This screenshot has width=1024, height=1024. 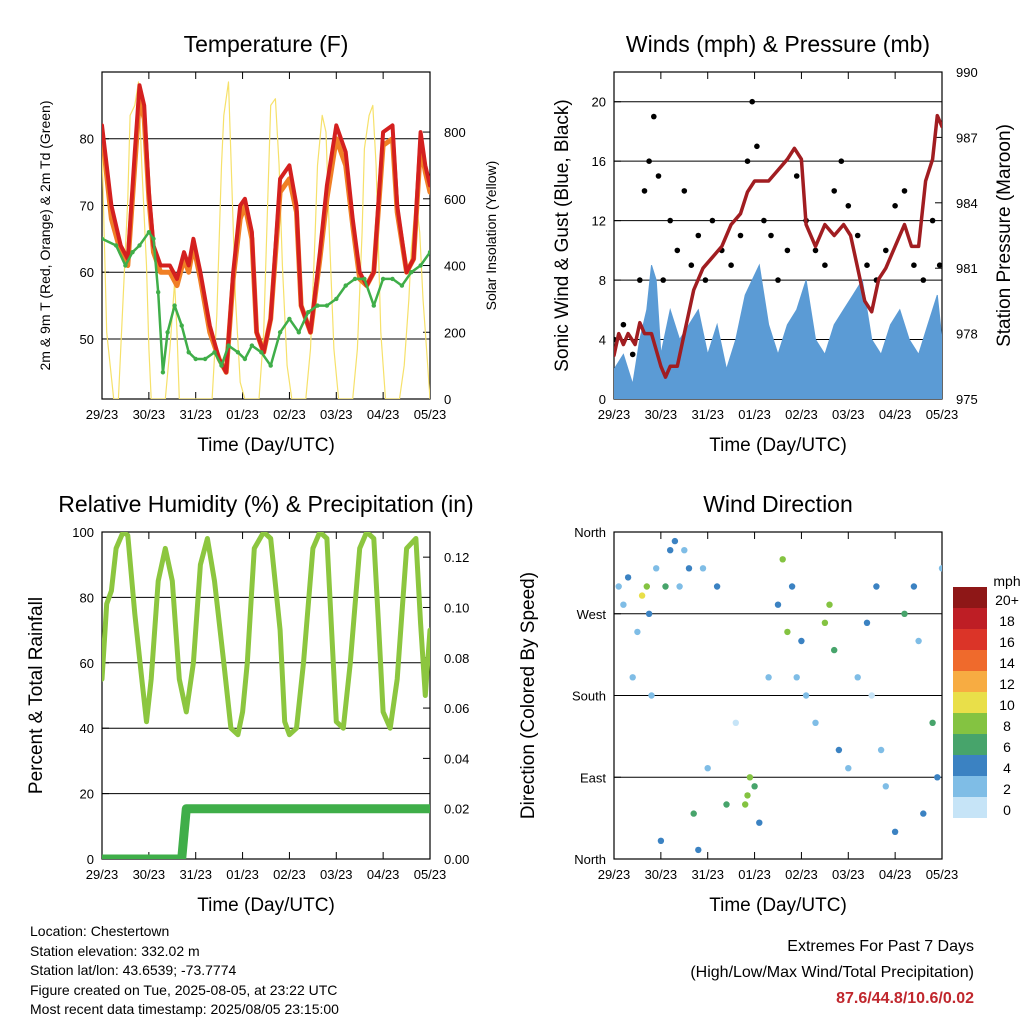 What do you see at coordinates (87, 794) in the screenshot?
I see `y-tick-label: 20` at bounding box center [87, 794].